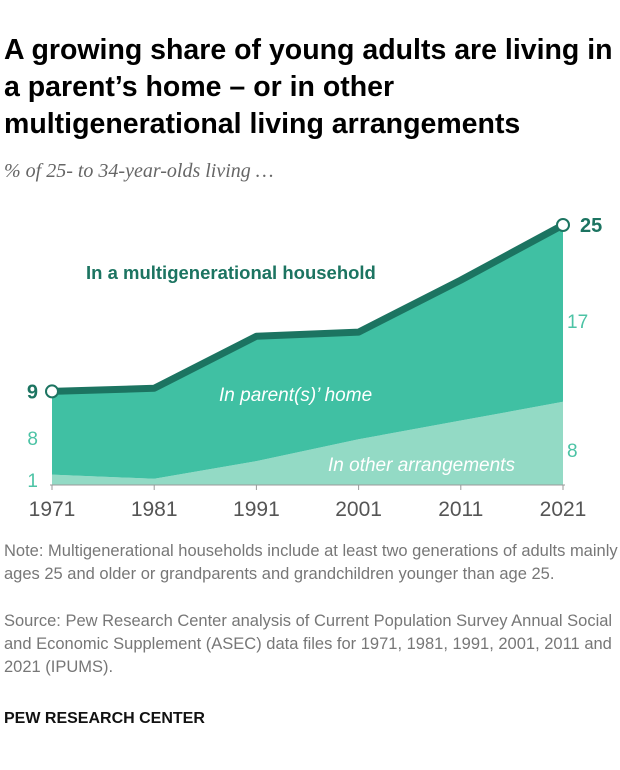 The height and width of the screenshot is (770, 620). What do you see at coordinates (563, 509) in the screenshot?
I see `x-tick-label: 2021` at bounding box center [563, 509].